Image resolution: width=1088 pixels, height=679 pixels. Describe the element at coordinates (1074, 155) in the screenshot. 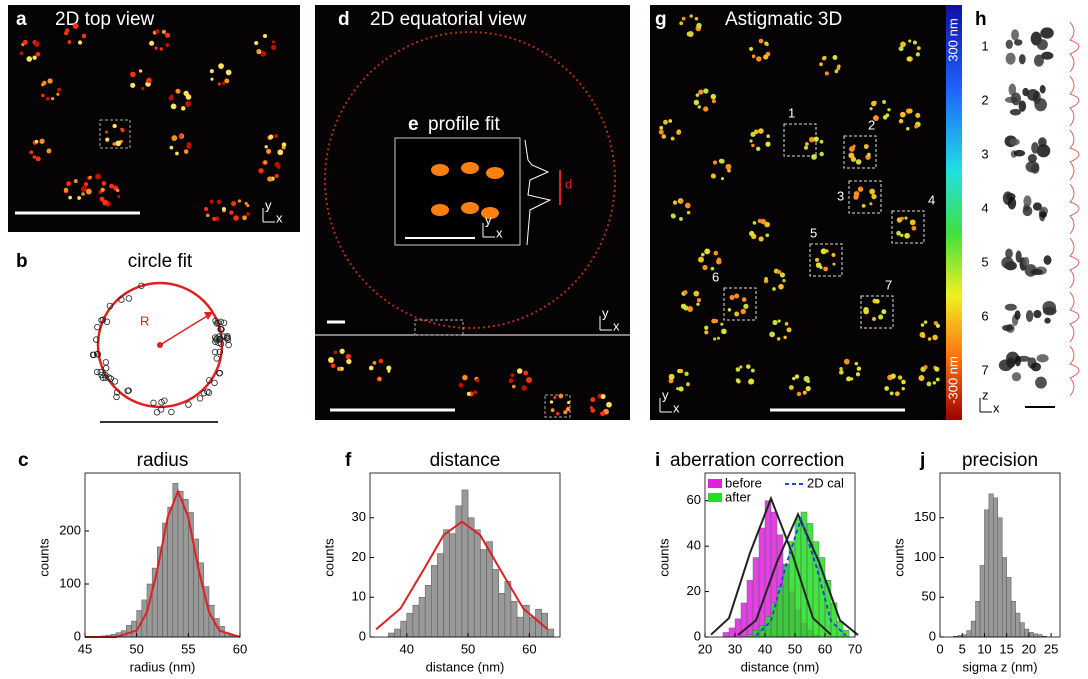

I see `profile` at that location.